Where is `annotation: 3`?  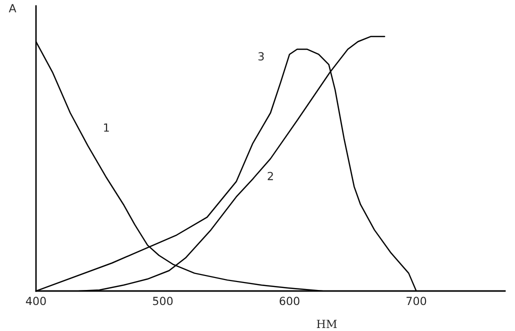
annotation: 3 is located at coordinates (261, 56).